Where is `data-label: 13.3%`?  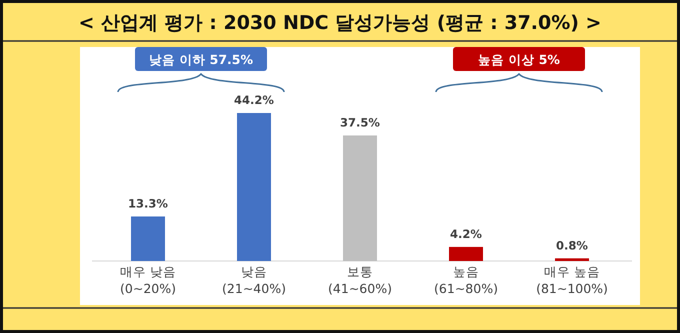 data-label: 13.3% is located at coordinates (148, 203).